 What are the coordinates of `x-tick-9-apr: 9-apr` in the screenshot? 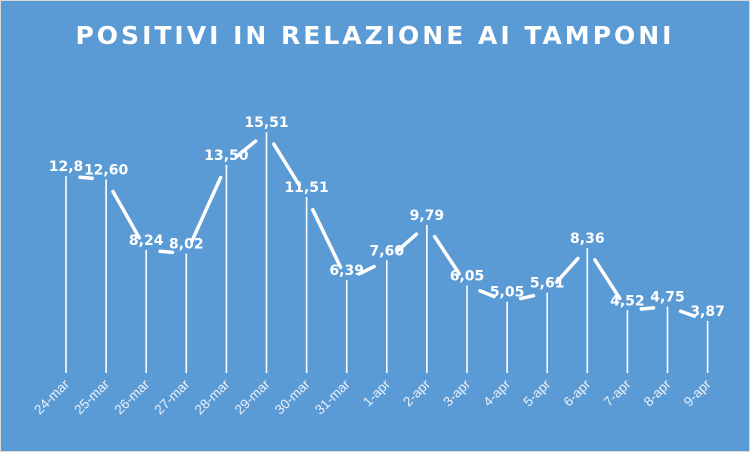 It's located at (697, 392).